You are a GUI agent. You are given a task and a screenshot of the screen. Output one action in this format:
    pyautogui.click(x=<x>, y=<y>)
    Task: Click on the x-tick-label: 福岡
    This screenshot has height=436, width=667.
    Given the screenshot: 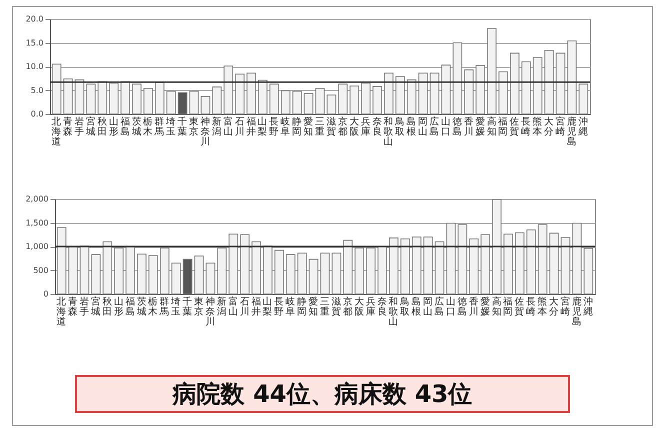 What is the action you would take?
    pyautogui.click(x=503, y=127)
    